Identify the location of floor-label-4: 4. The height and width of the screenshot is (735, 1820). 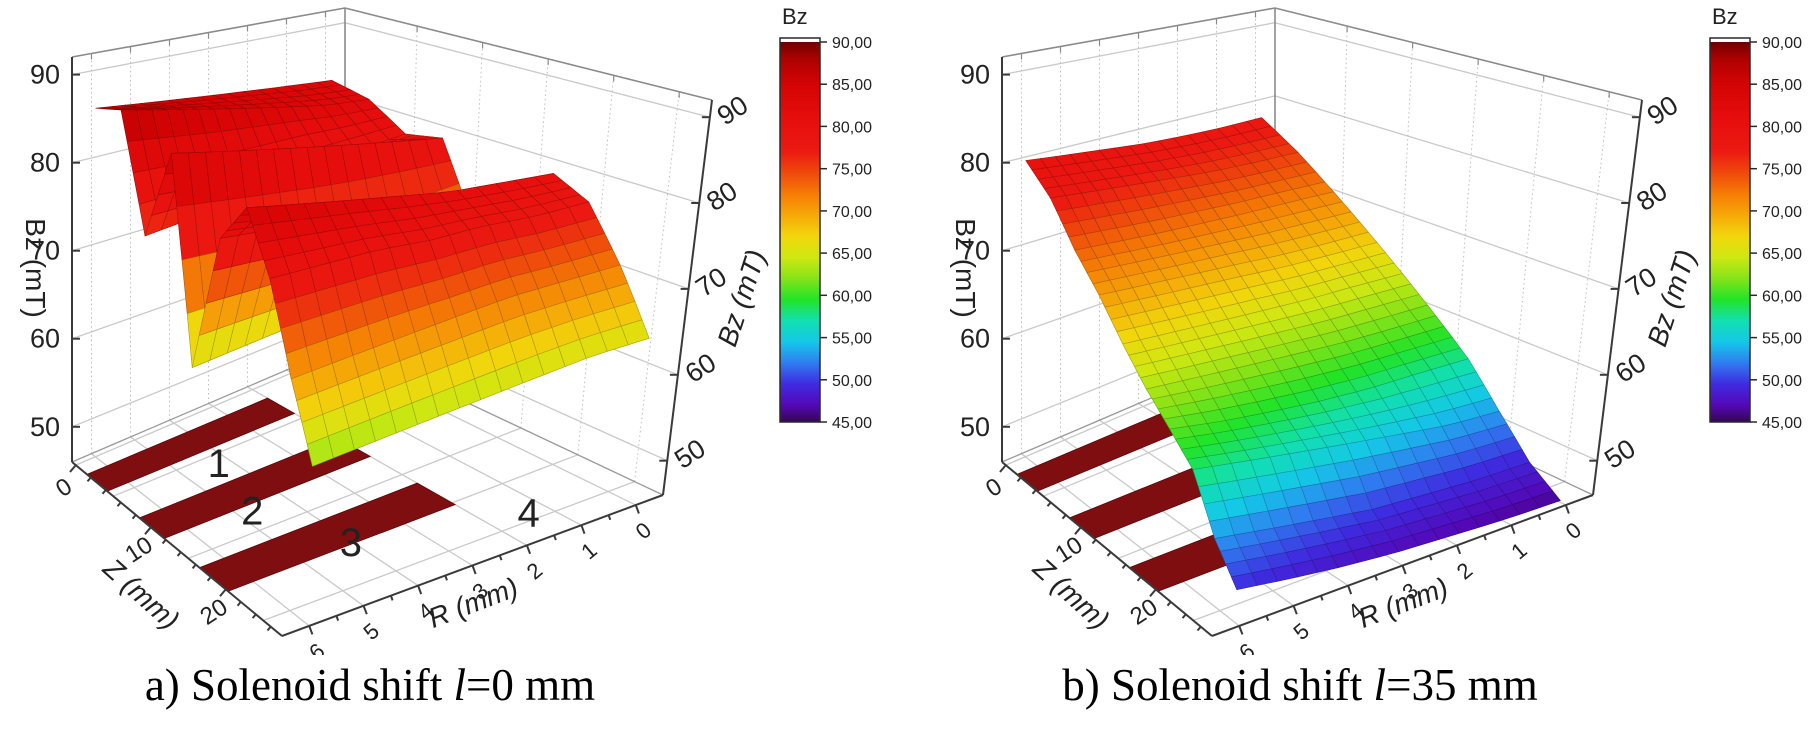
(529, 514).